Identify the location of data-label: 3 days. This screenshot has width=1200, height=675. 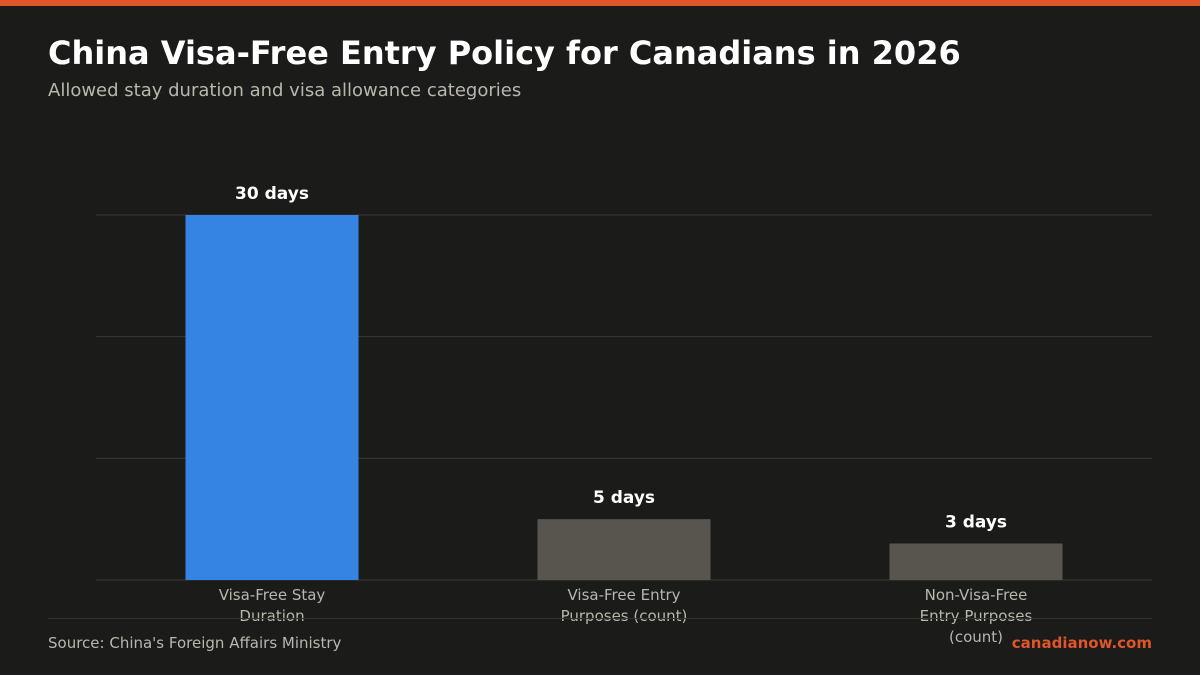
(976, 523).